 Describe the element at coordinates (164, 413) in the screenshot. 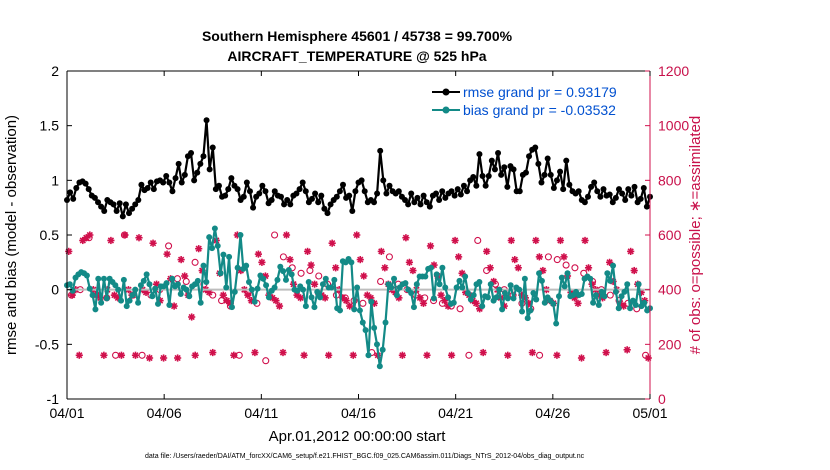

I see `x-tick-label: 04/06` at that location.